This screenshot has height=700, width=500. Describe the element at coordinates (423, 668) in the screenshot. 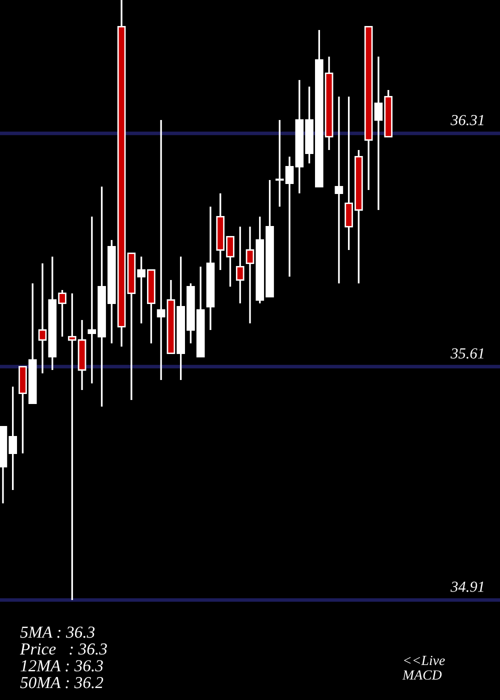

I see `text: <<Live MACD` at that location.